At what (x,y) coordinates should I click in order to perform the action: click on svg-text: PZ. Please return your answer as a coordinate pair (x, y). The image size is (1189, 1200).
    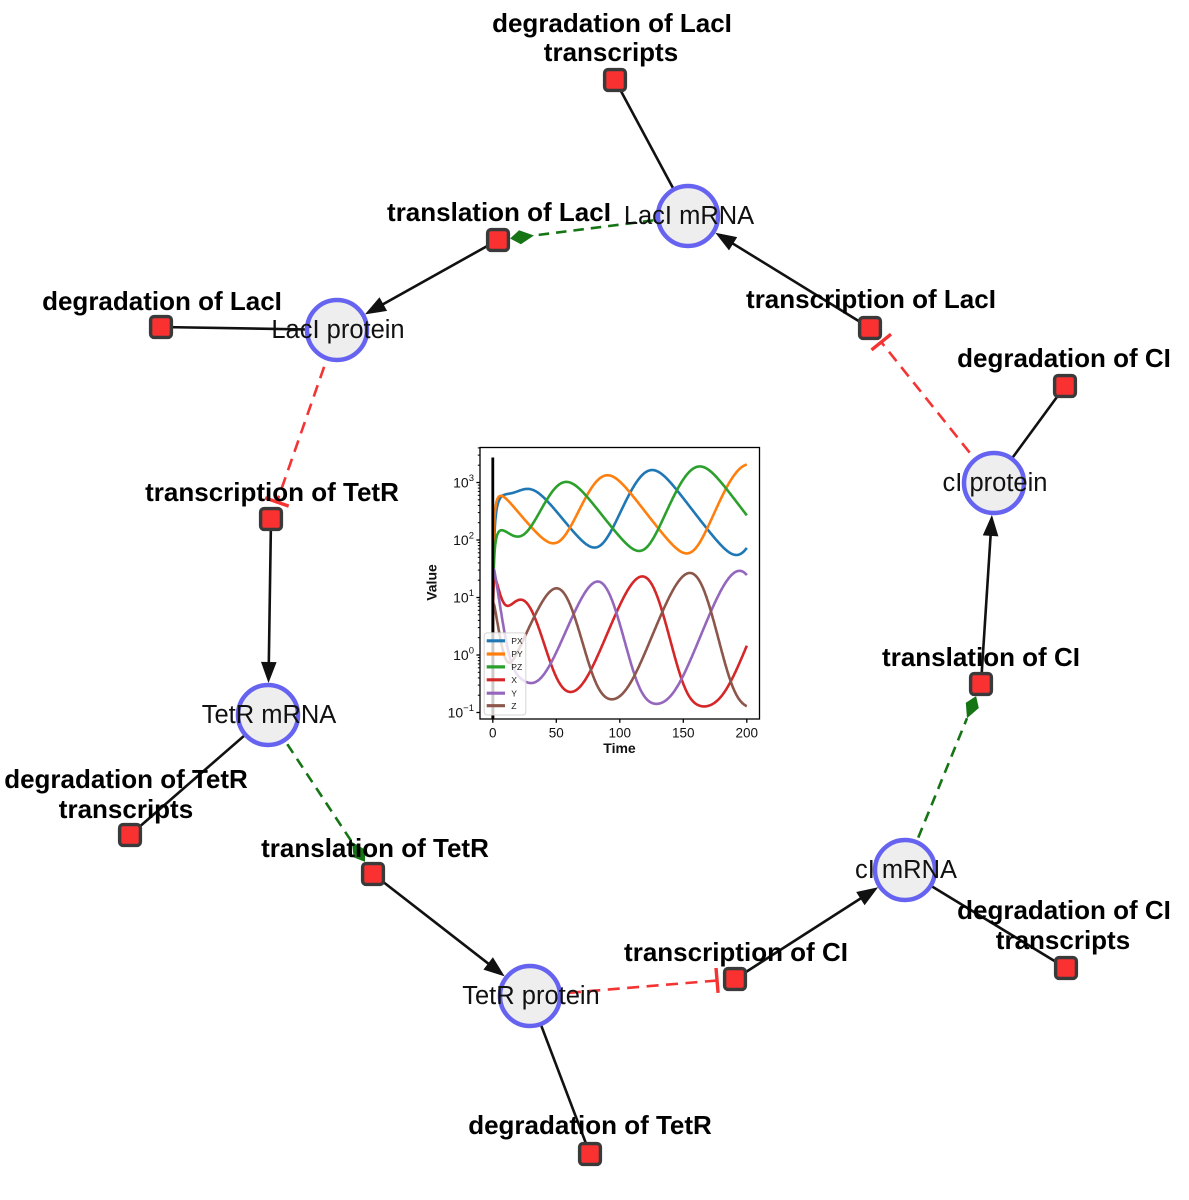
    Looking at the image, I should click on (516, 667).